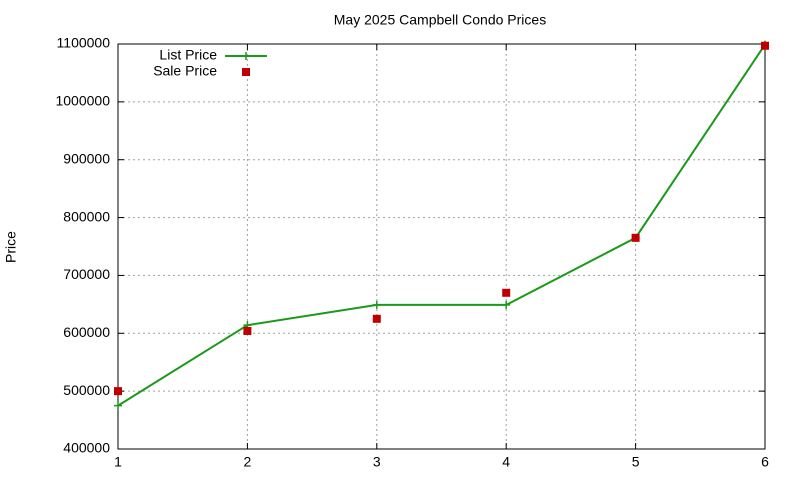 Image resolution: width=800 pixels, height=480 pixels. Describe the element at coordinates (506, 462) in the screenshot. I see `x-tick-label: 4` at that location.